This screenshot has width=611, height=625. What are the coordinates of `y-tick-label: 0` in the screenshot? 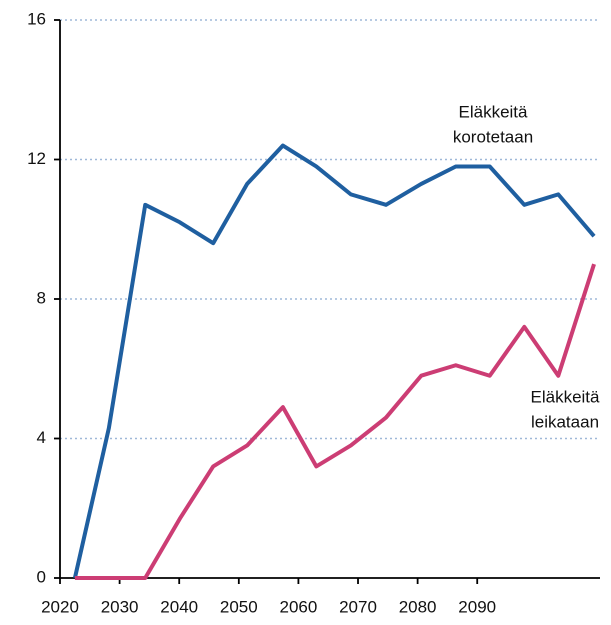 It's located at (41, 576).